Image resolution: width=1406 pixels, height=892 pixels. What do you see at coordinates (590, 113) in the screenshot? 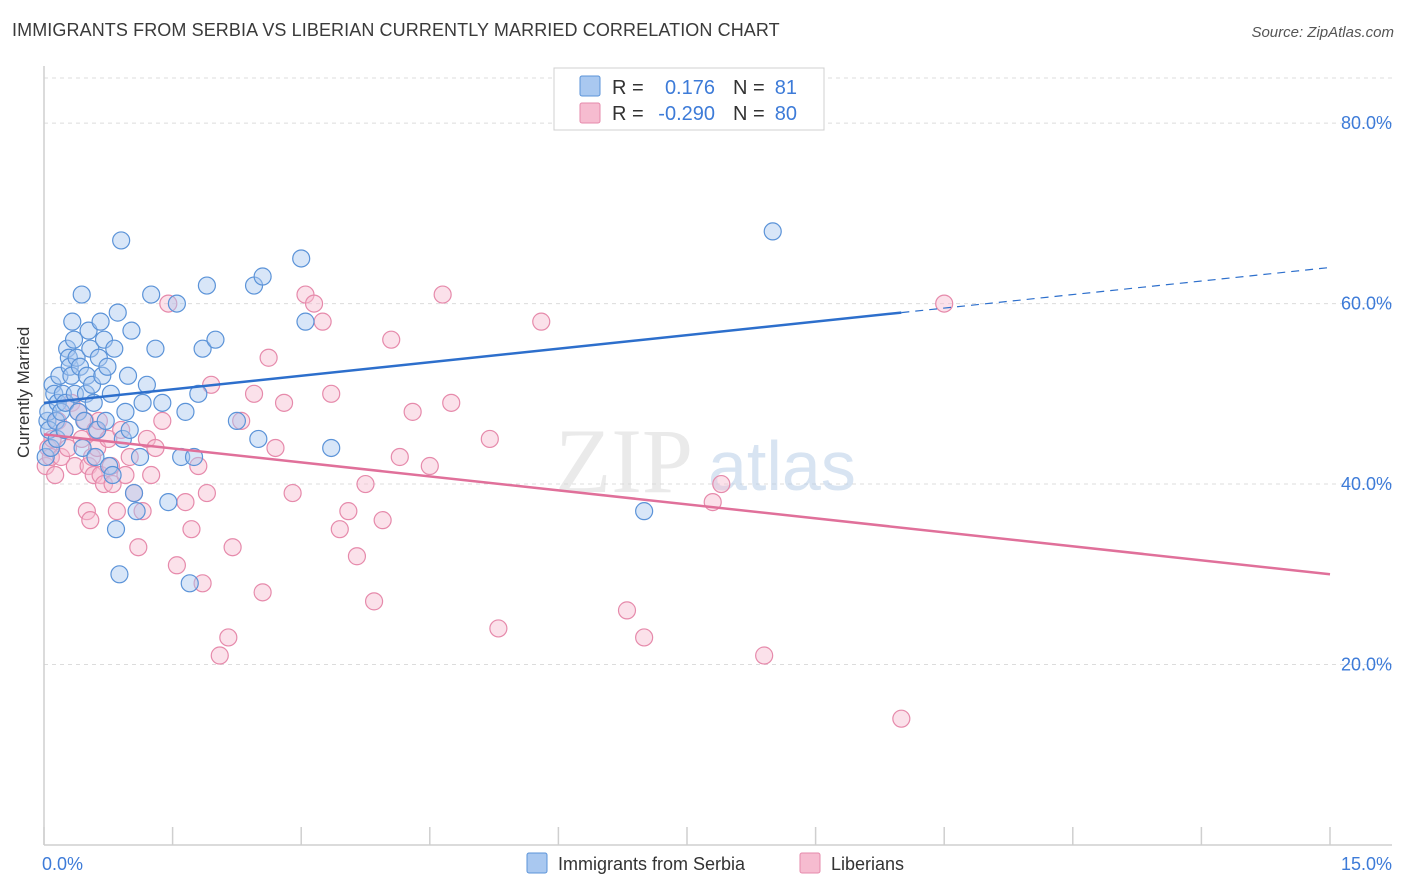
I see `legend-swatch-liberia` at bounding box center [590, 113].